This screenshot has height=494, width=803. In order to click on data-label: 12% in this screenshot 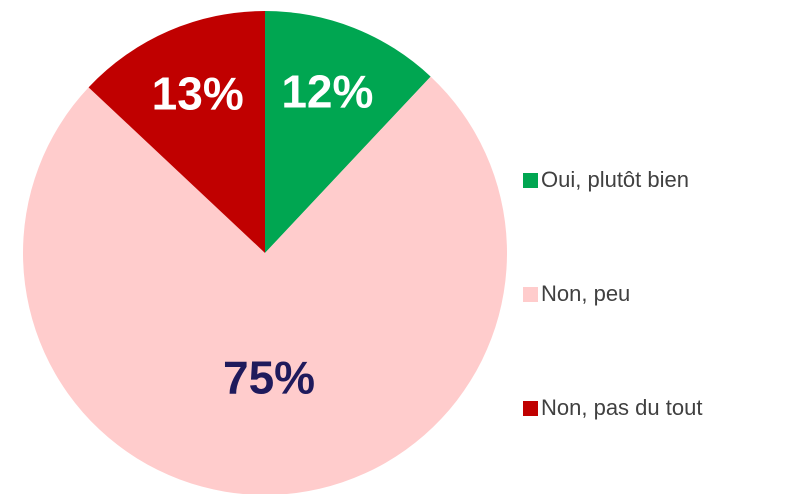, I will do `click(327, 92)`.